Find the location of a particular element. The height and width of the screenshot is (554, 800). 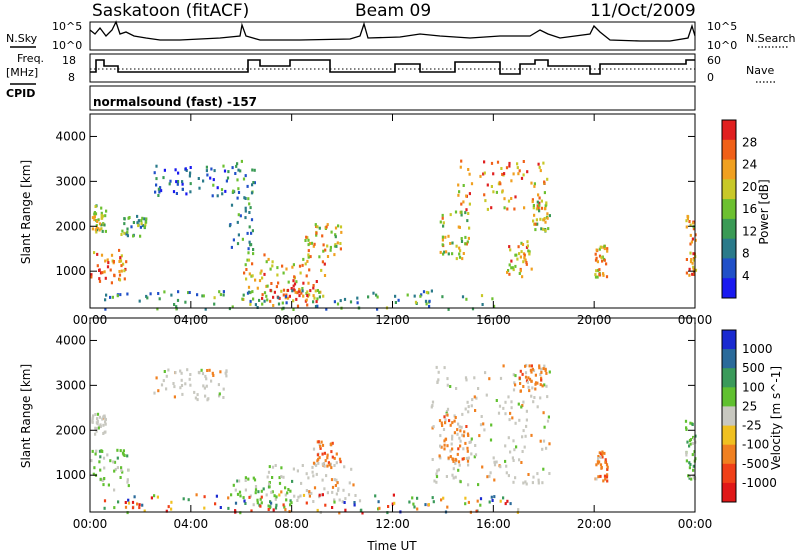

colorbar-tick-label: 20 is located at coordinates (749, 187).